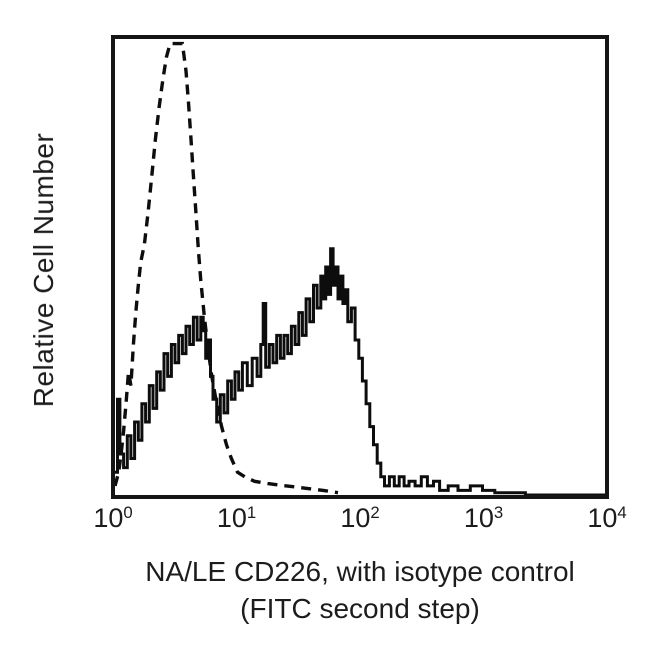 Image resolution: width=650 pixels, height=657 pixels. What do you see at coordinates (360, 518) in the screenshot?
I see `x-tick-label-10e2: 102` at bounding box center [360, 518].